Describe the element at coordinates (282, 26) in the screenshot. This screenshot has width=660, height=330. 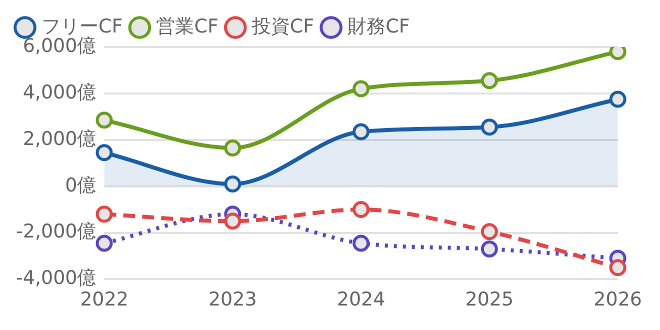
I see `legend-label: 投資CF` at that location.